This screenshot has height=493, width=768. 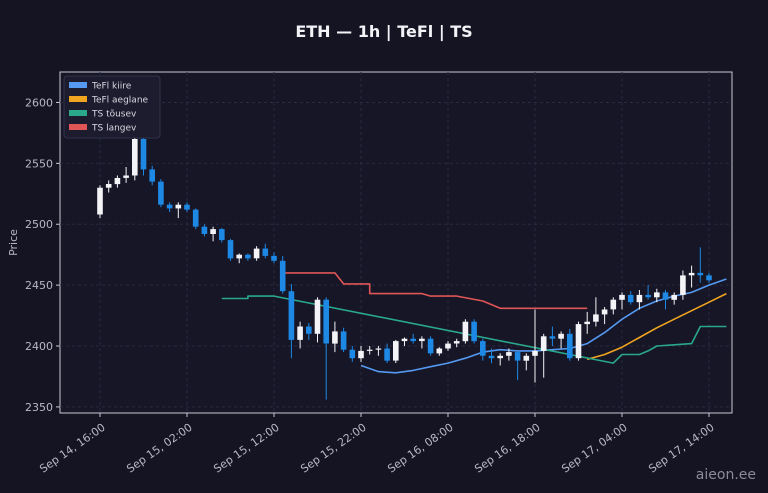 I want to click on y-tick-label: 2400, so click(x=39, y=346).